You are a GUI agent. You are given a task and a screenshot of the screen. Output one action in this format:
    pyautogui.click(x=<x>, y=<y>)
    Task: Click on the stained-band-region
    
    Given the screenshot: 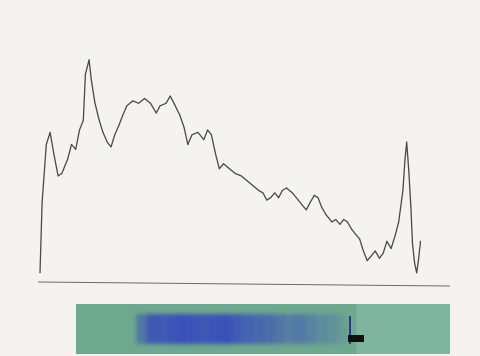 What is the action you would take?
    pyautogui.click(x=241, y=329)
    